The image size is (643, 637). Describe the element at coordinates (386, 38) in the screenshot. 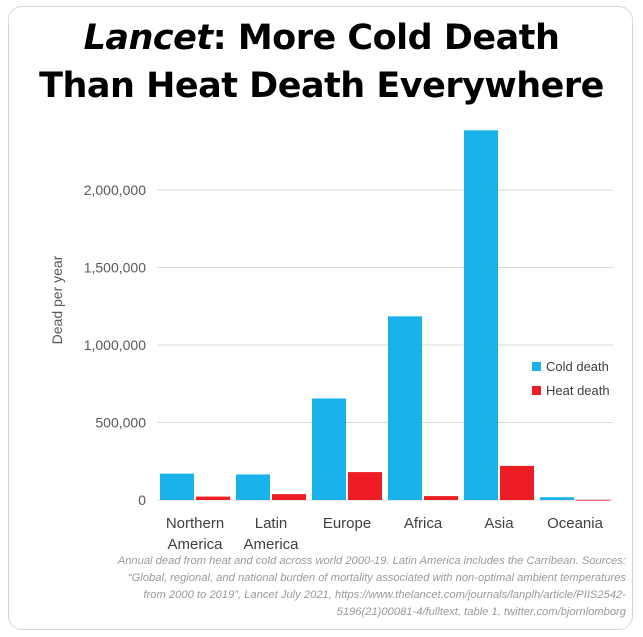

I see `chart-title-rest: : More Cold Death` at that location.